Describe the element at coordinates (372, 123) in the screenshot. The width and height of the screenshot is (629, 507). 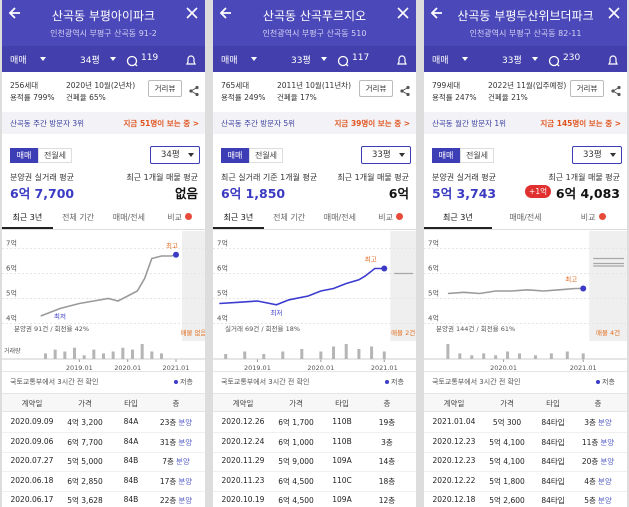
I see `viewer-count: 지금 39명이 보는 중 >` at that location.